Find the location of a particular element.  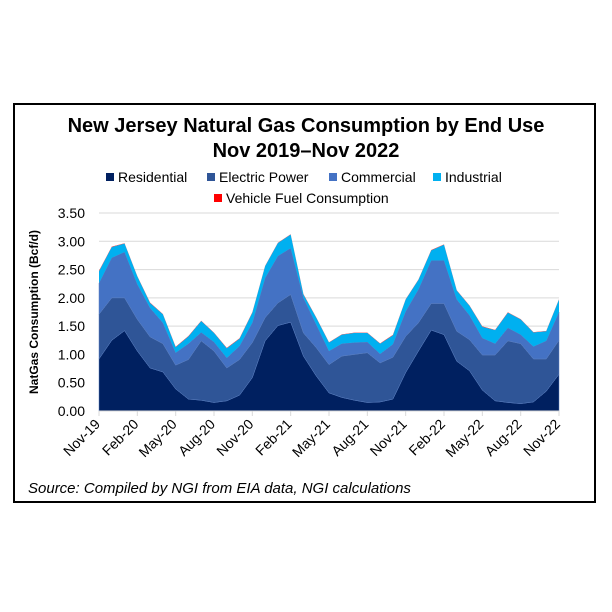

y-tick-label: 2.50 is located at coordinates (71, 270).